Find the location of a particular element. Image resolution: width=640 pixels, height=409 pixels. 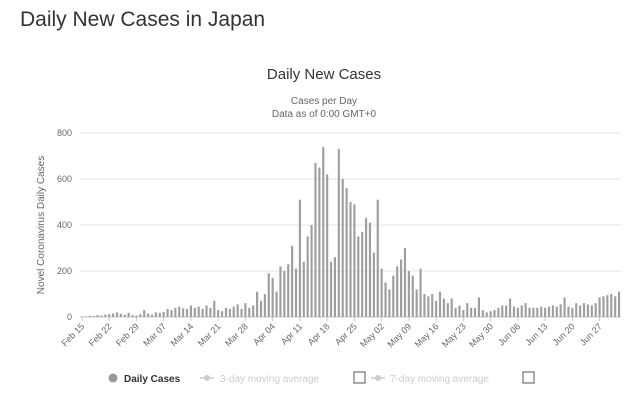

legend-3day-checkbox is located at coordinates (359, 377).